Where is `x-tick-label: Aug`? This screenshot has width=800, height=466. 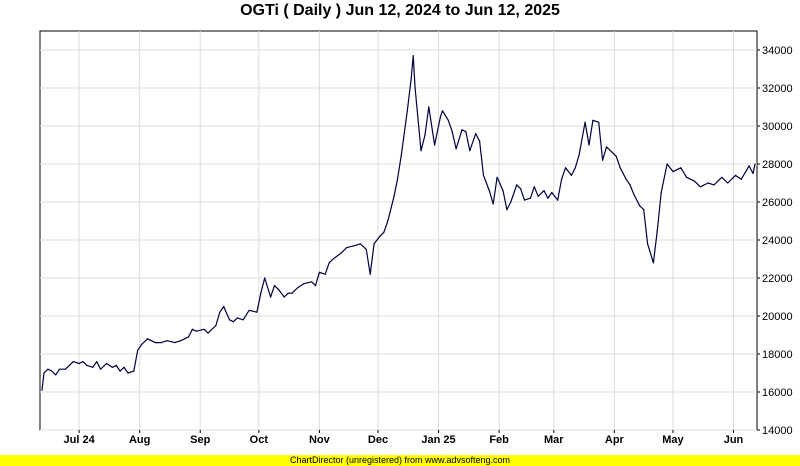
x-tick-label: Aug is located at coordinates (139, 440).